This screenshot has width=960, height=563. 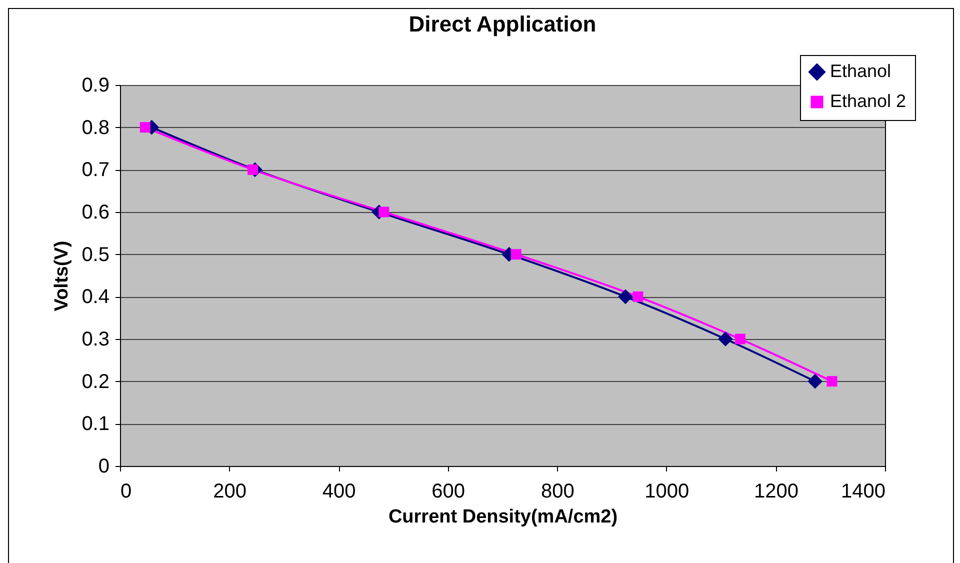 I want to click on y-tick-label: 0.4, so click(x=96, y=297).